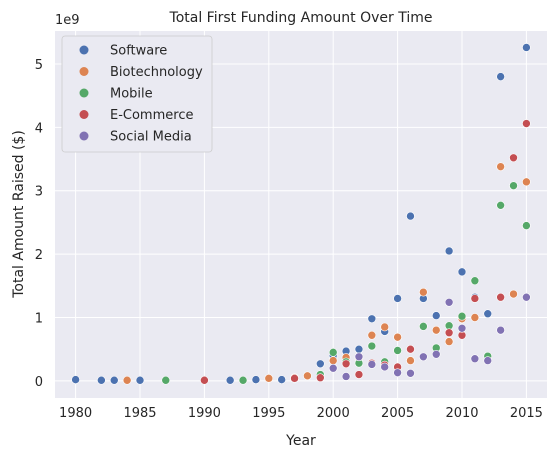 This screenshot has height=457, width=559. What do you see at coordinates (301, 413) in the screenshot?
I see `x-tick-labels: 1980 1985 1990 1995 2000 2005 2010 2015` at bounding box center [301, 413].